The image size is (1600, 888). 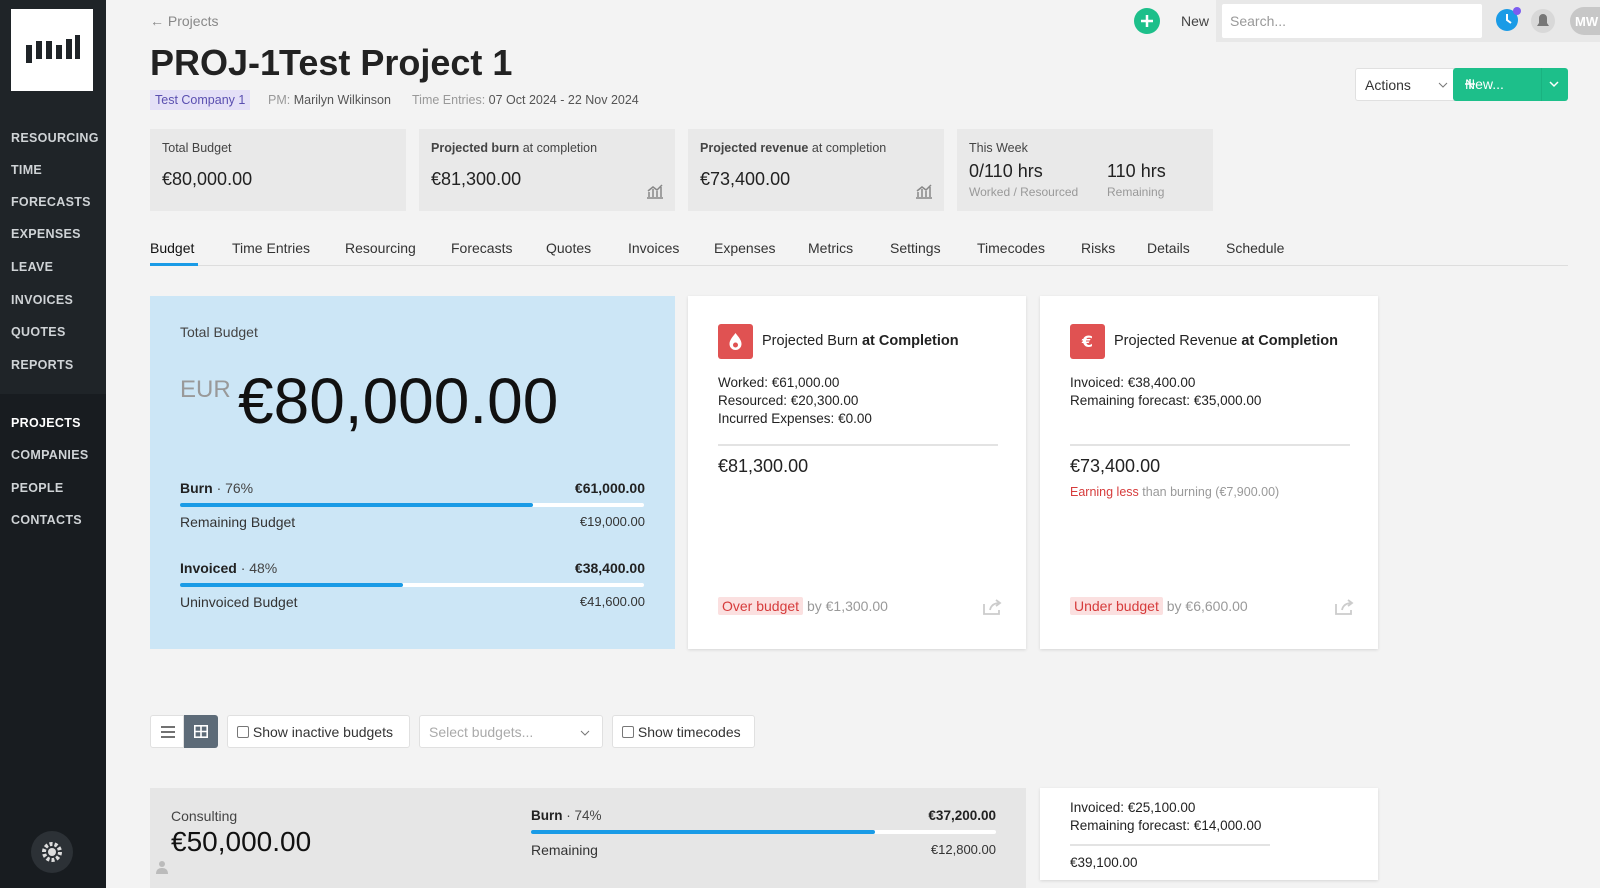 What do you see at coordinates (1147, 21) in the screenshot?
I see `new-icon` at bounding box center [1147, 21].